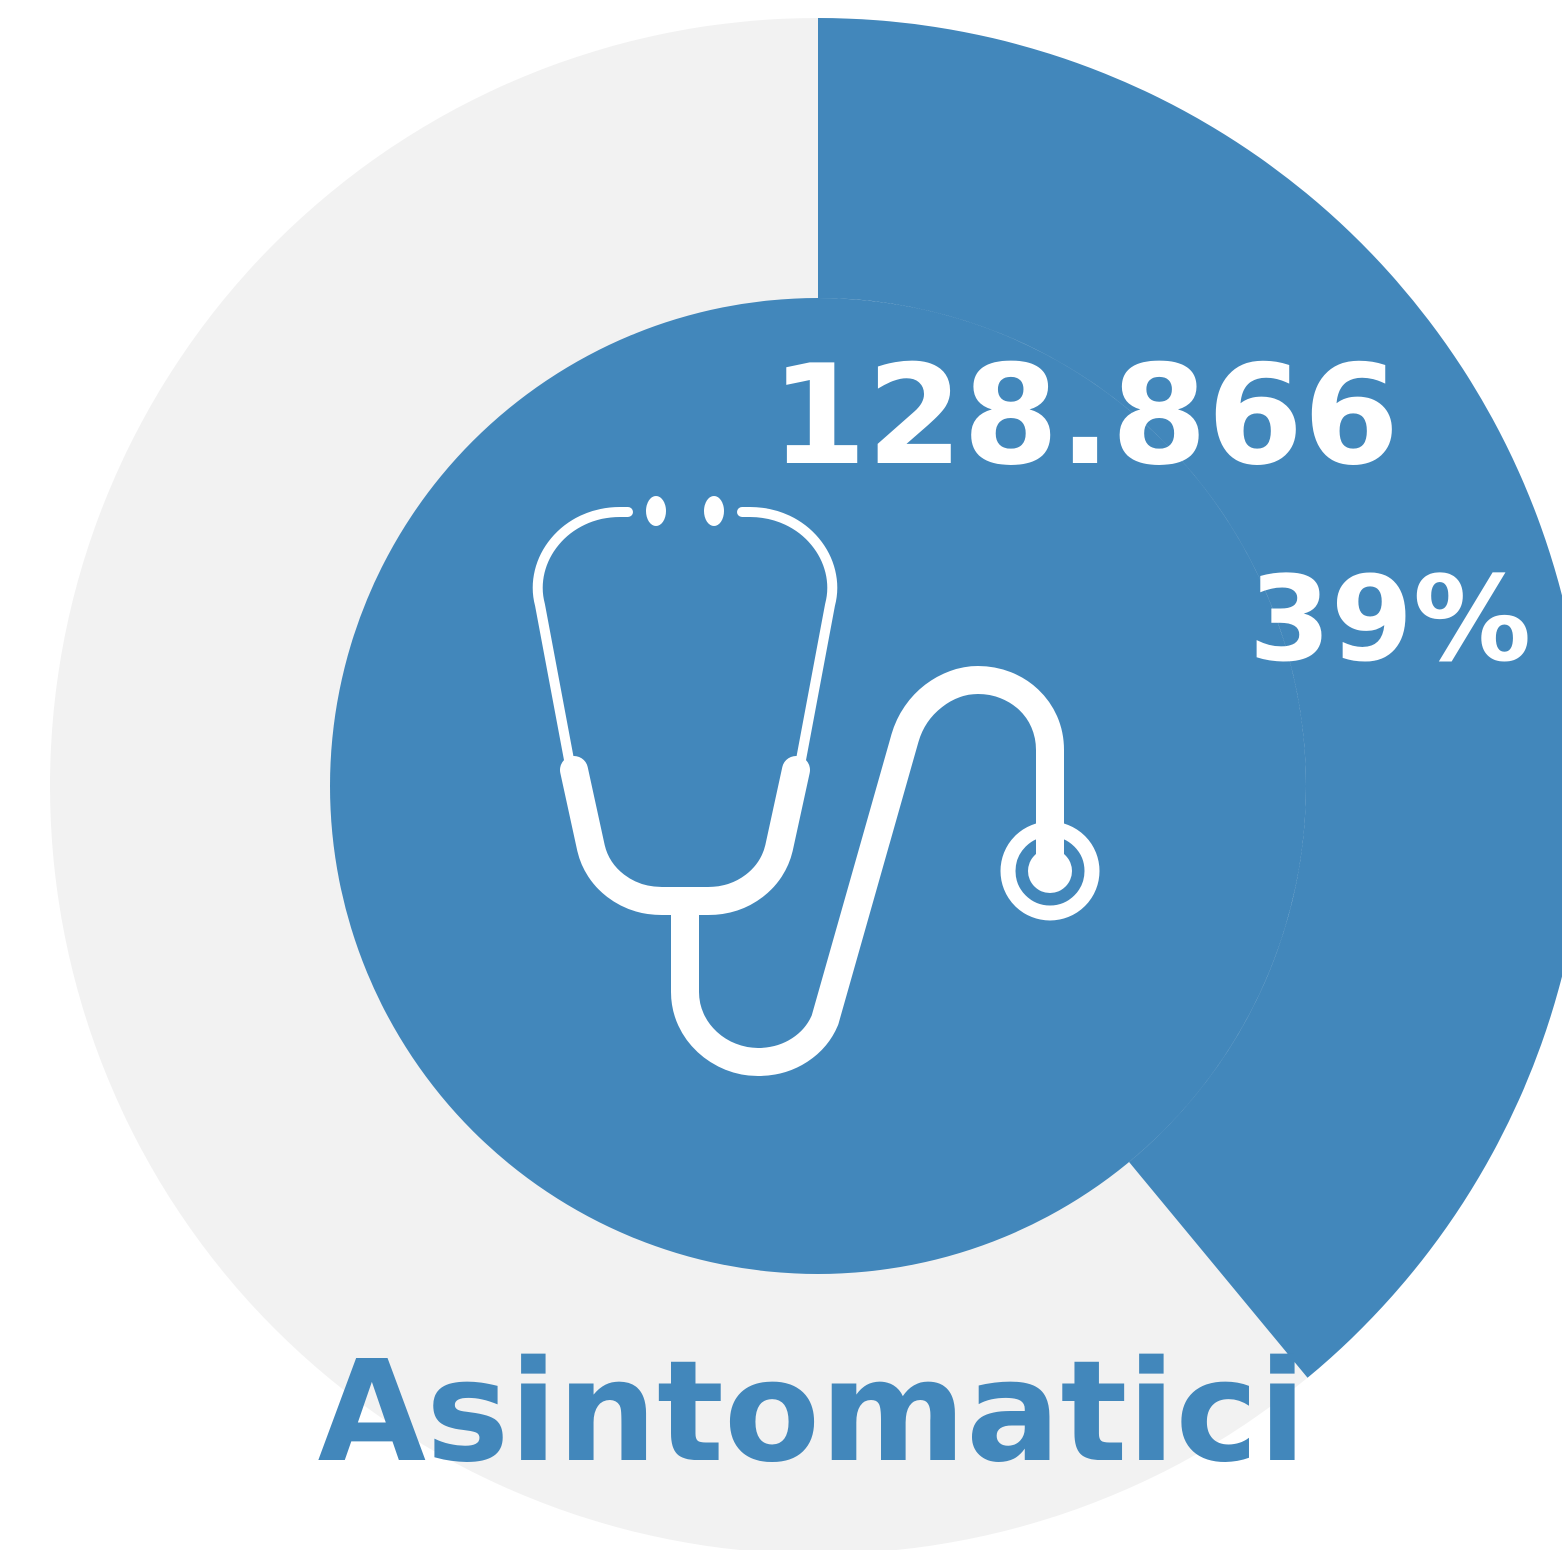 This screenshot has width=1562, height=1550. I want to click on stethoscope-icon, so click(816, 786).